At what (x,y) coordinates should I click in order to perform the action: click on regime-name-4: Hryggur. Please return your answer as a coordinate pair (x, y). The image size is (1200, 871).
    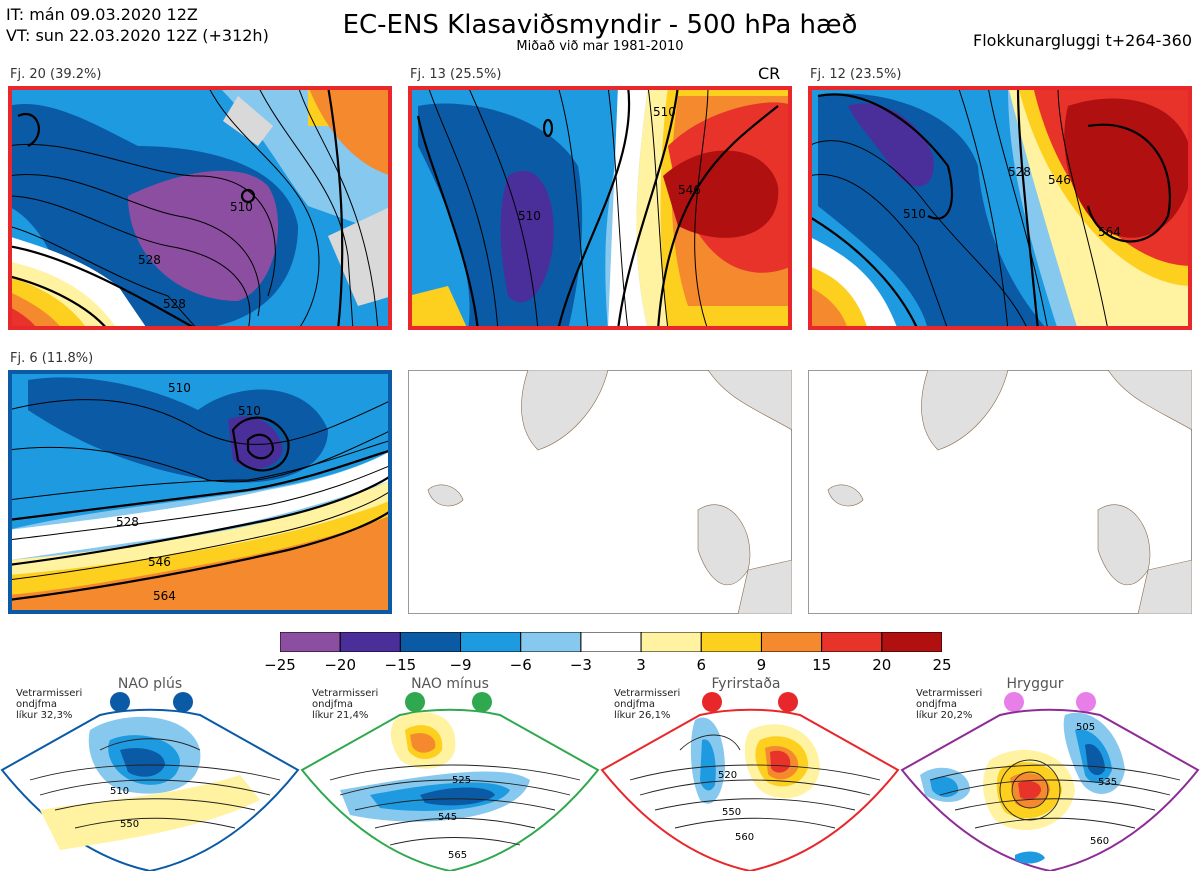
    Looking at the image, I should click on (1035, 684).